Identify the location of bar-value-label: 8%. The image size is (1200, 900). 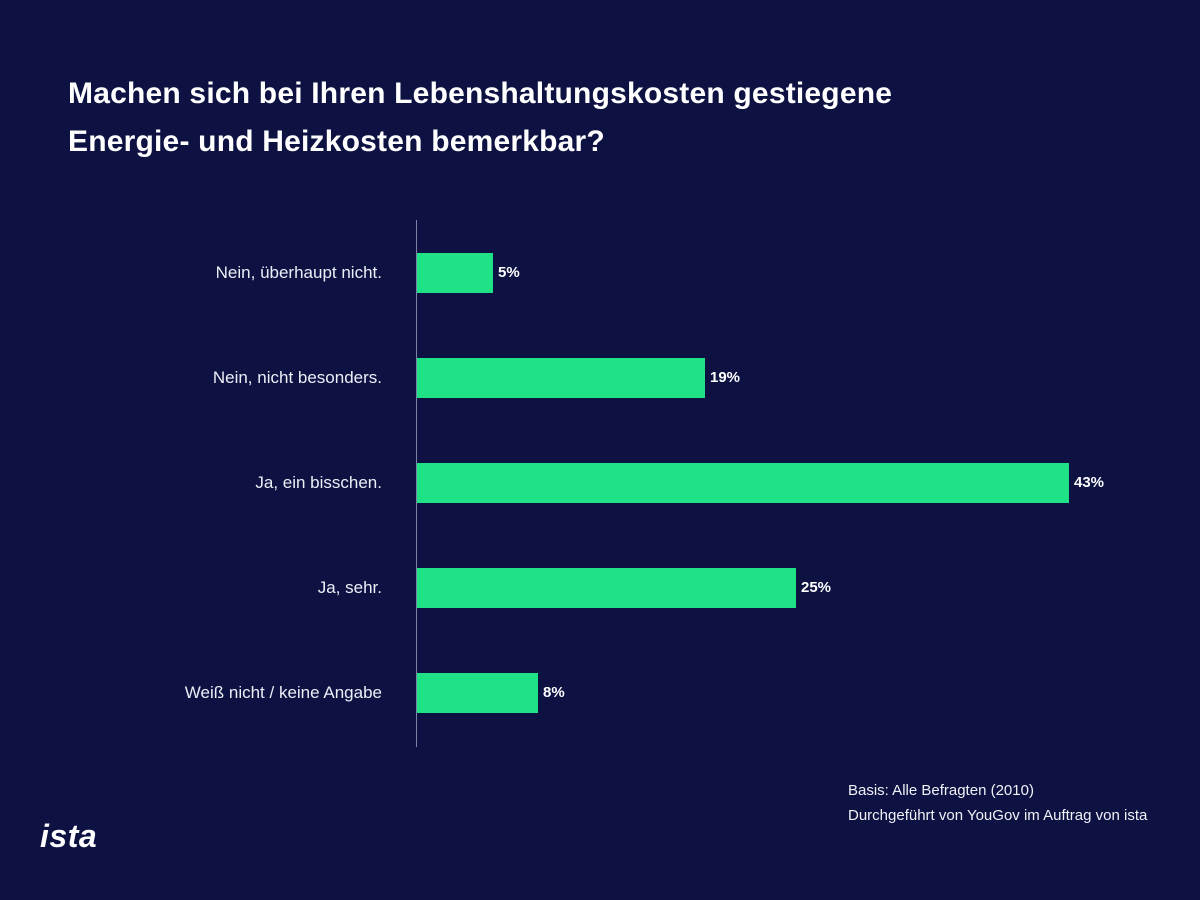
(554, 692).